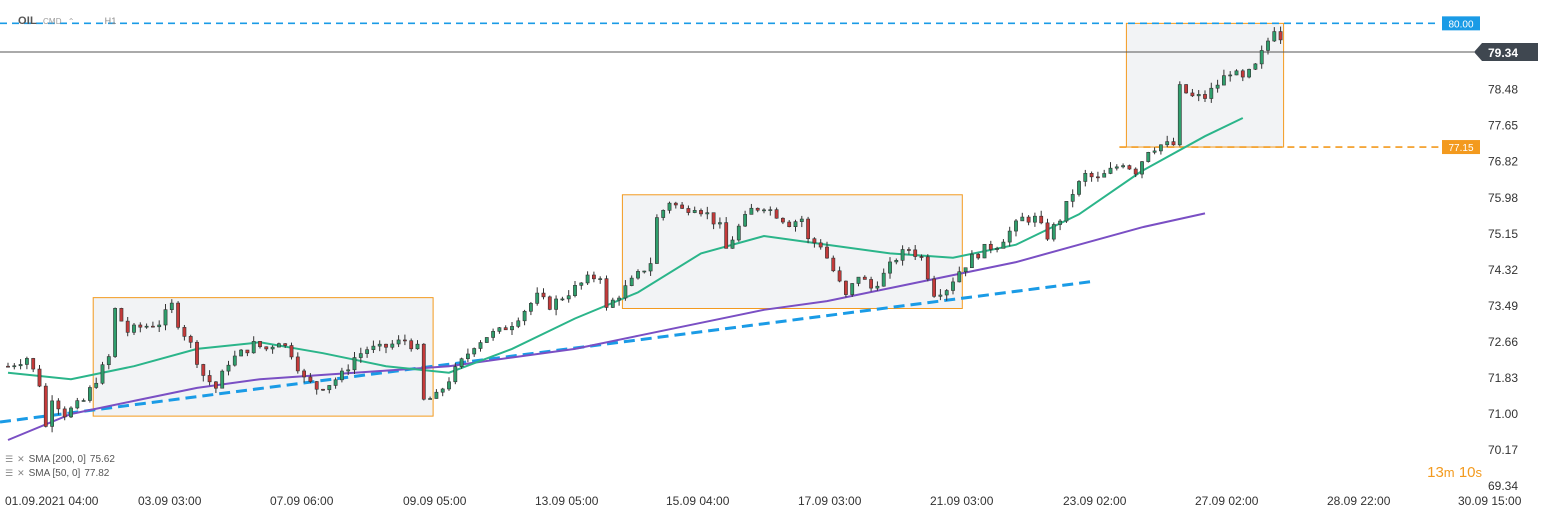 This screenshot has height=518, width=1546. Describe the element at coordinates (567, 501) in the screenshot. I see `x-tick-label: 13.09 05:00` at that location.